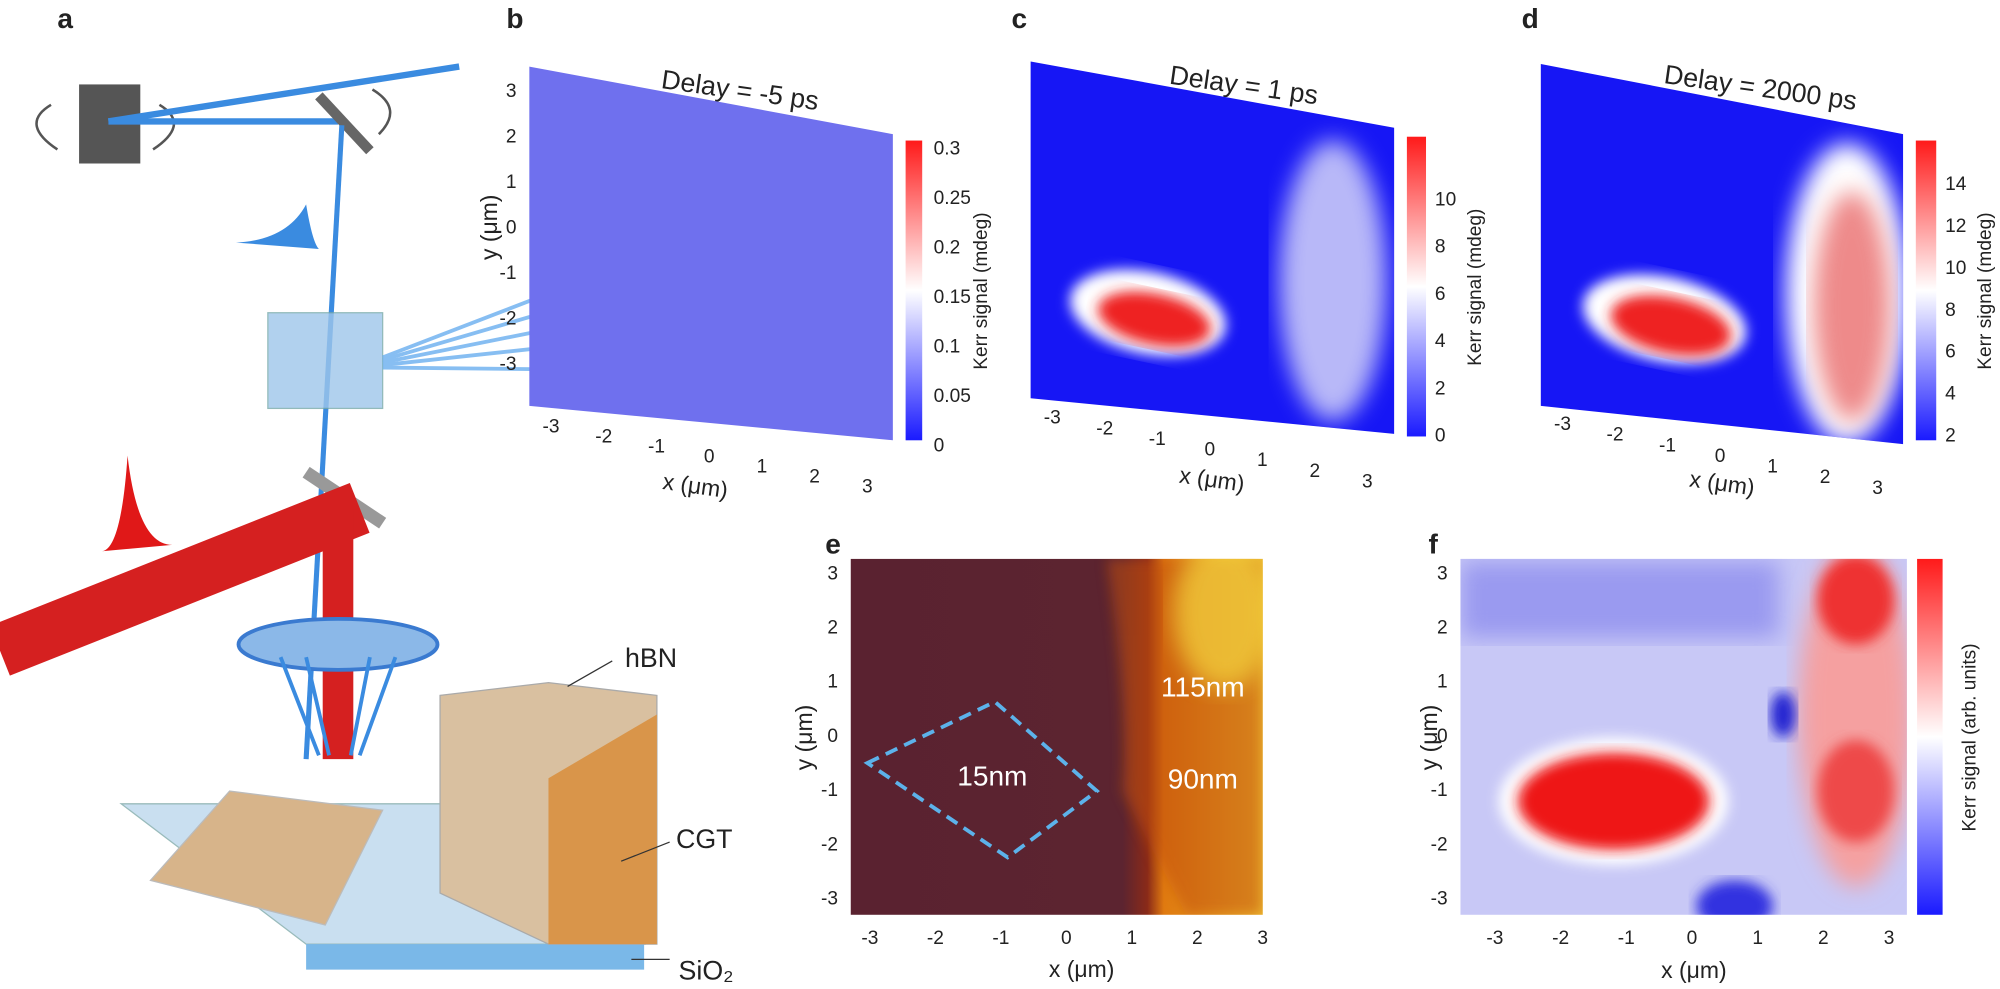 This screenshot has width=2000, height=989. I want to click on panel-c: c Delay = 1 ps x (μm) Kerr signal (mdeg), so click(1248, 250).